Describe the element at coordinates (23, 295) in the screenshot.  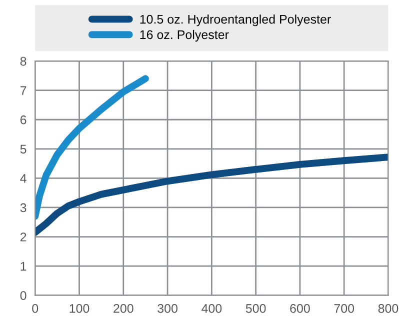
I see `y-tick-label: 0` at that location.